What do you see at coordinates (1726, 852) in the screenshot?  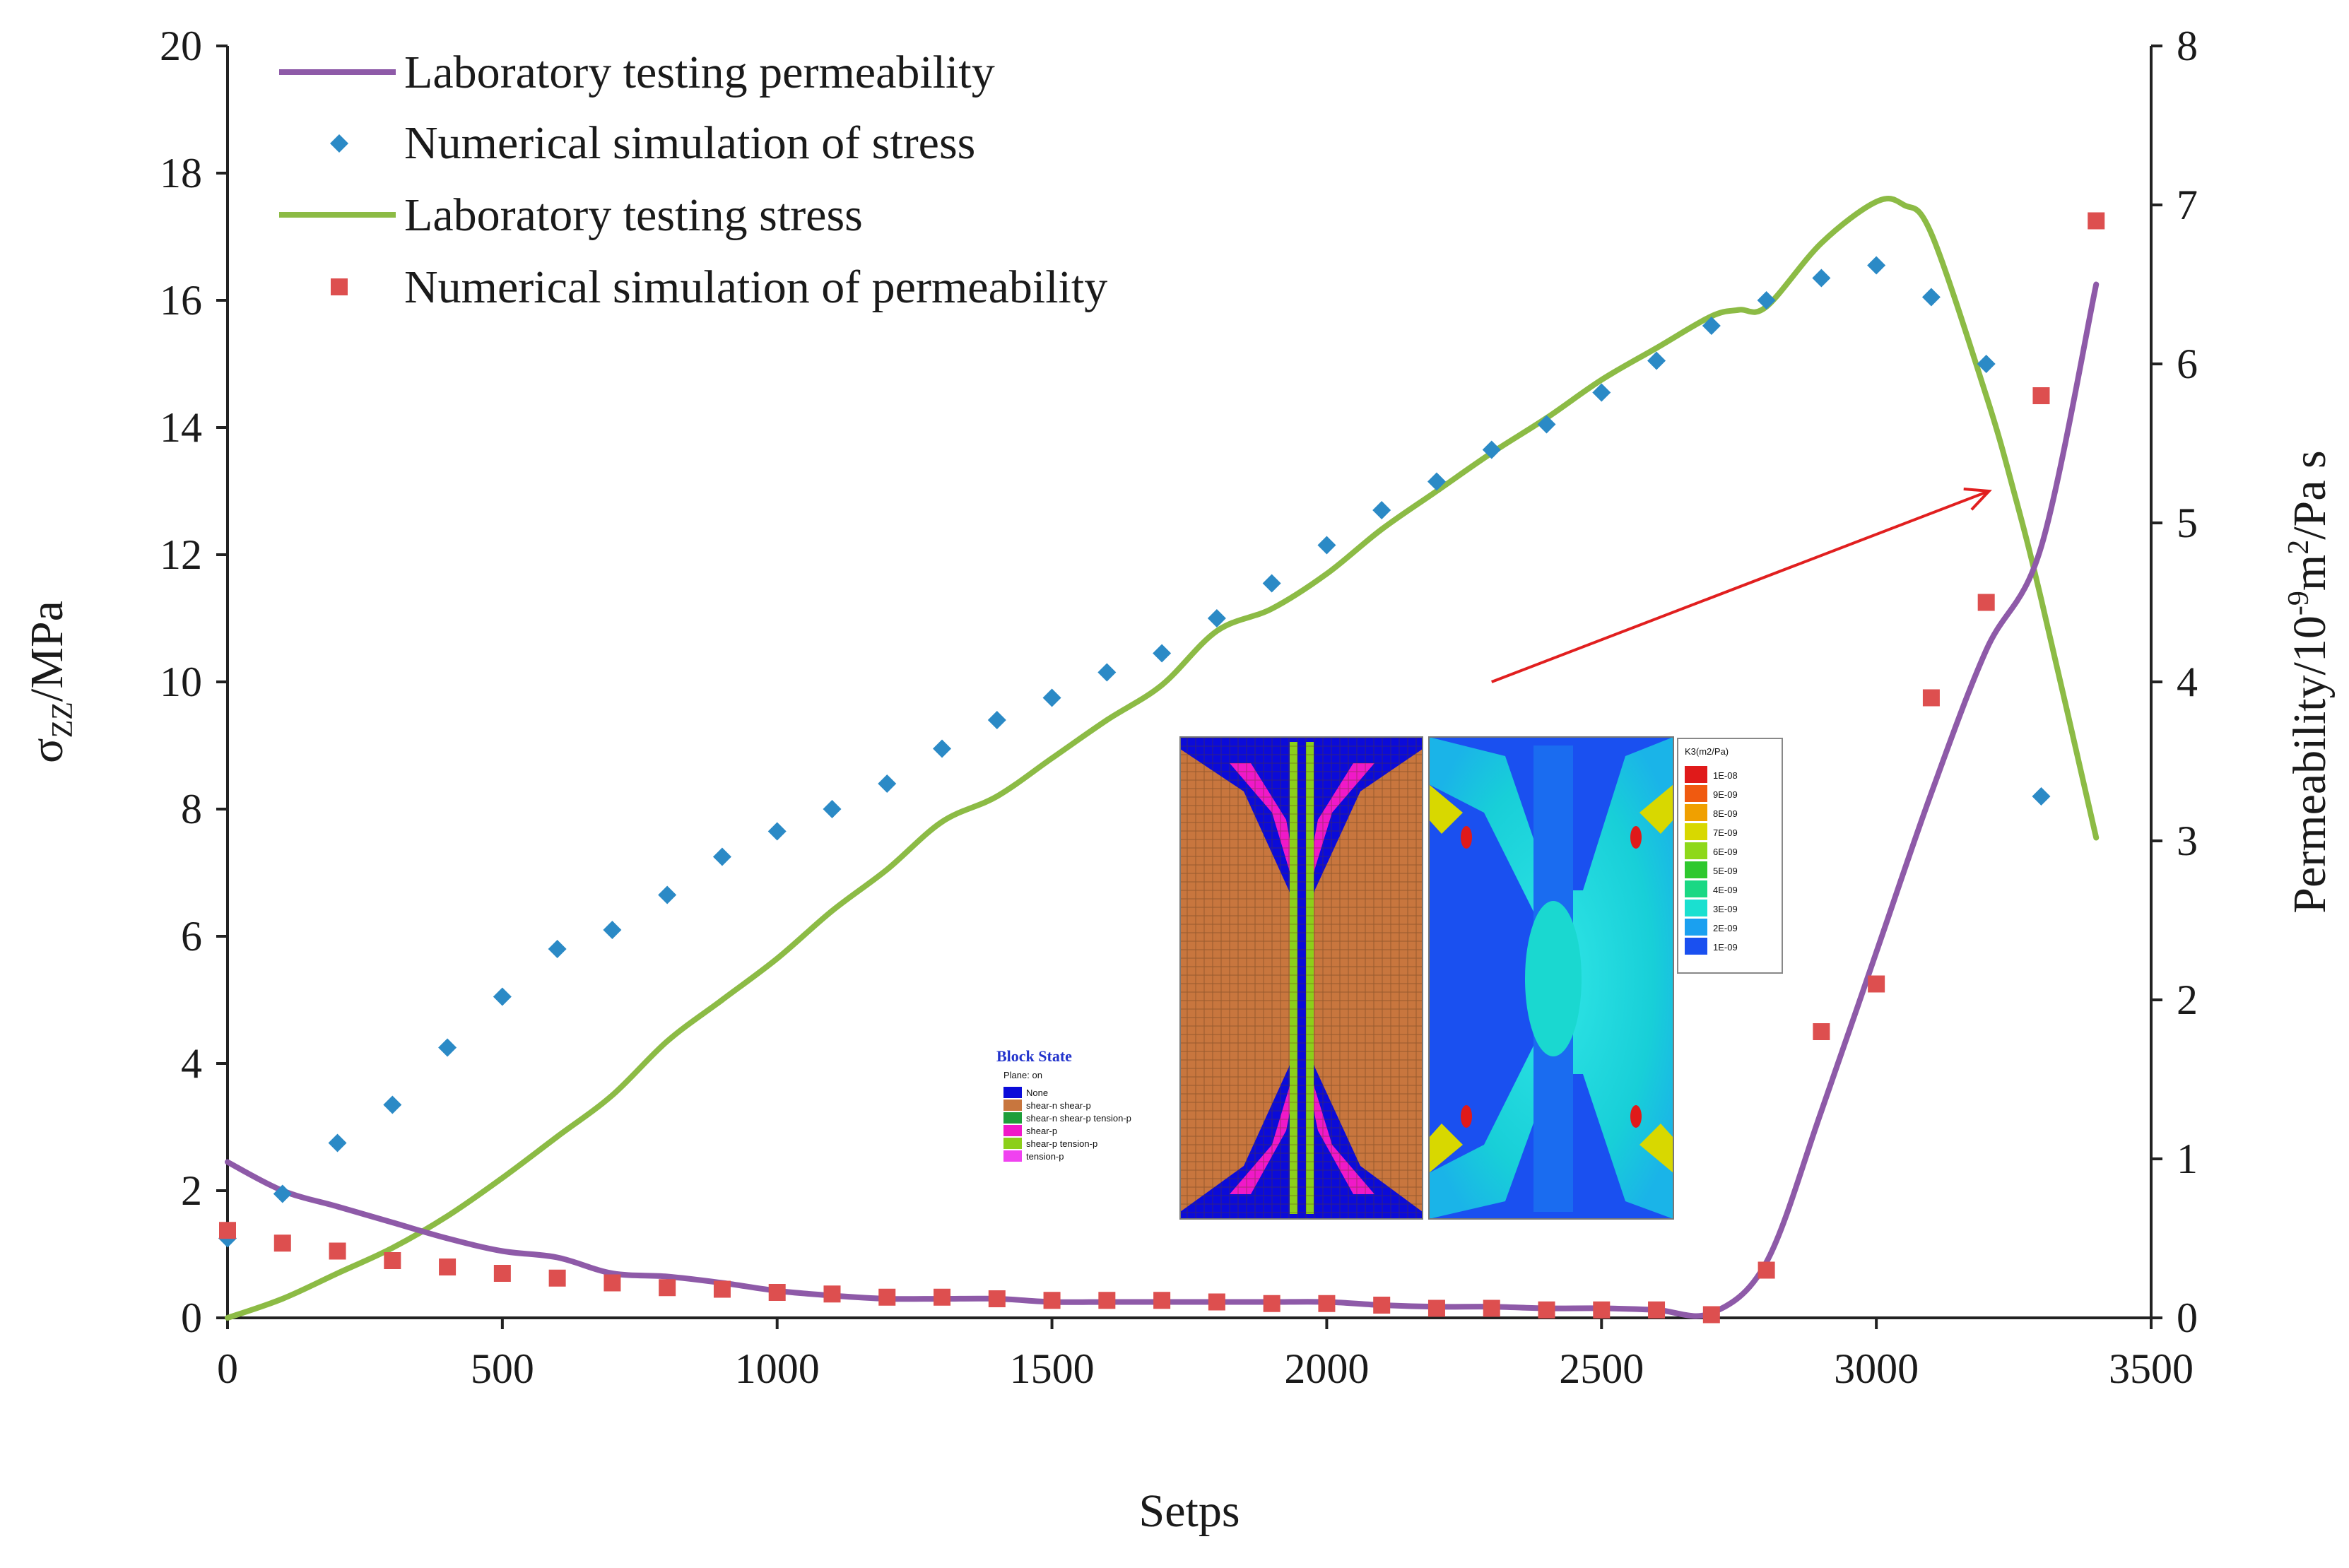 I see `permeability-label: 6E-09` at bounding box center [1726, 852].